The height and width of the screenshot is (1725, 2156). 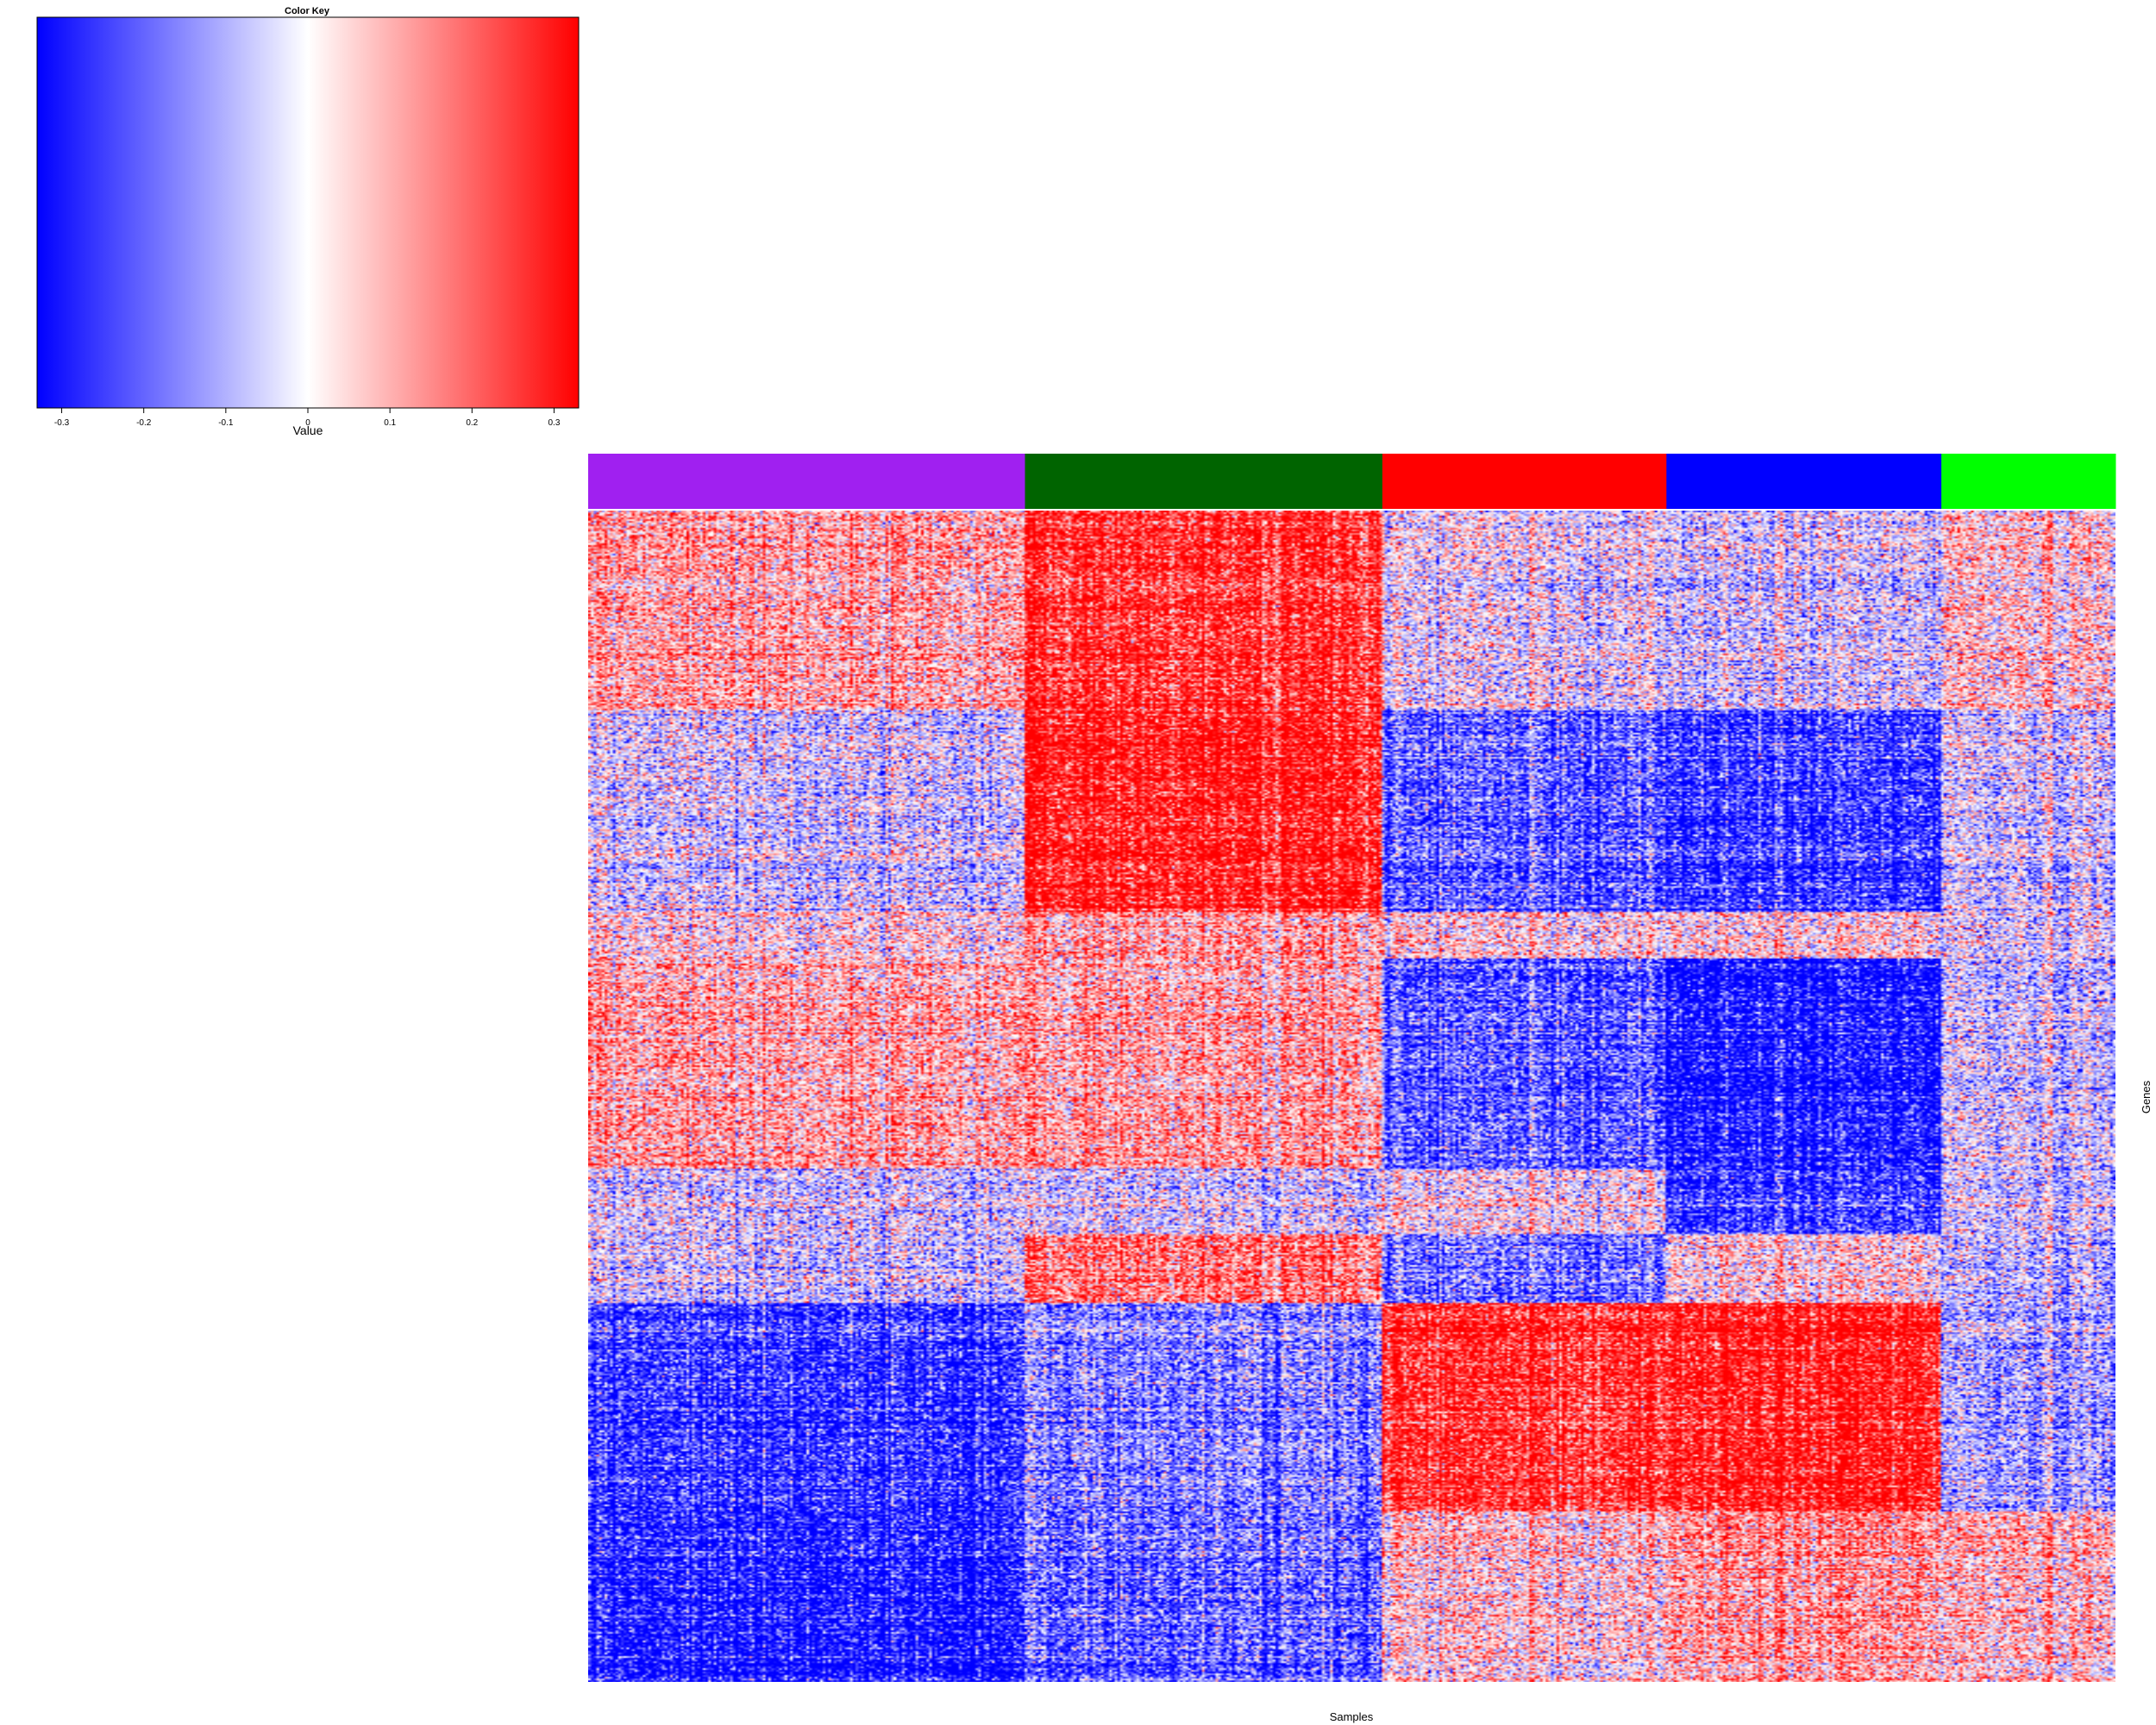 I want to click on sample-group-bar, so click(x=1352, y=481).